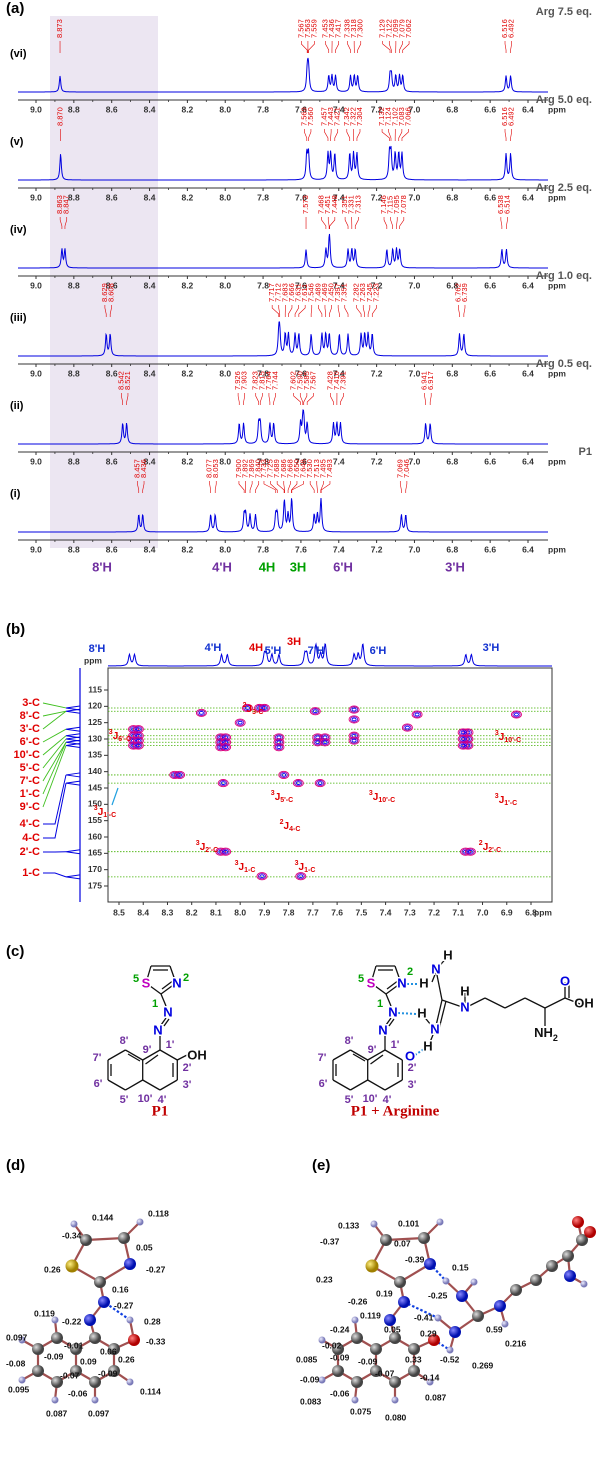 The image size is (597, 1479). I want to click on x-tick-label: 8.0, so click(225, 109).